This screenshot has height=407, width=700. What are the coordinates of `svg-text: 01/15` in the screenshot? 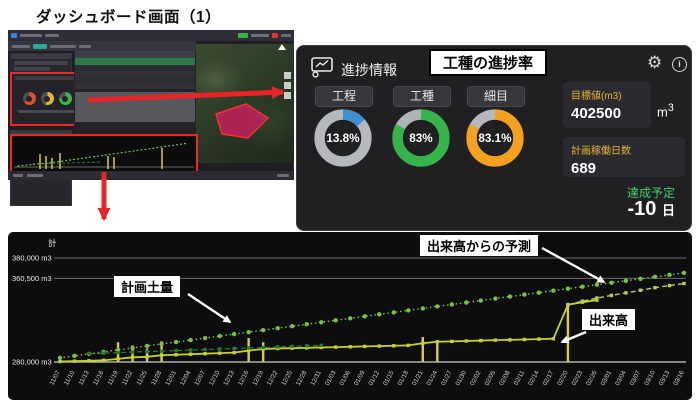 It's located at (389, 378).